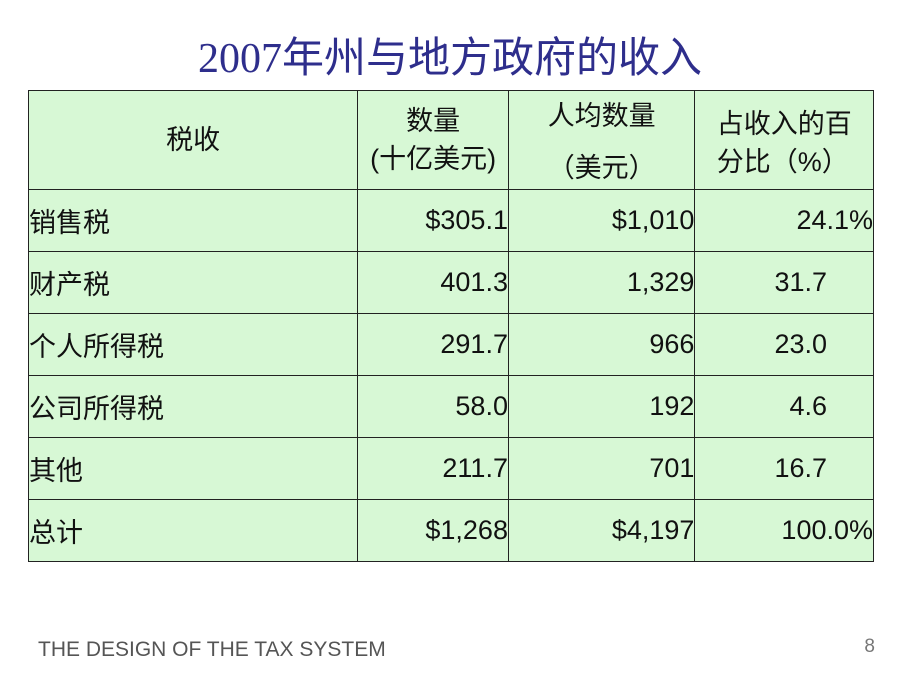  What do you see at coordinates (784, 140) in the screenshot?
I see `header-percent: 占收入的百 分比（%）` at bounding box center [784, 140].